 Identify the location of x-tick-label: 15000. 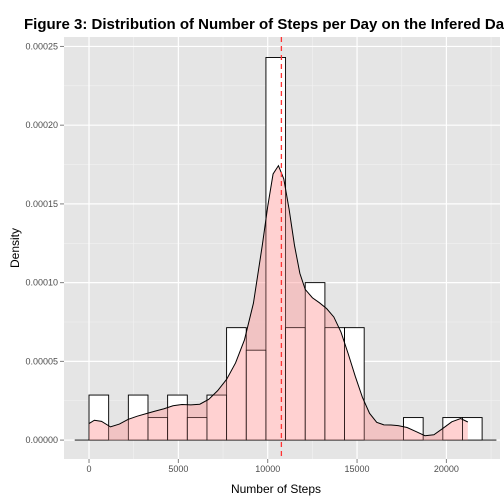
(357, 469).